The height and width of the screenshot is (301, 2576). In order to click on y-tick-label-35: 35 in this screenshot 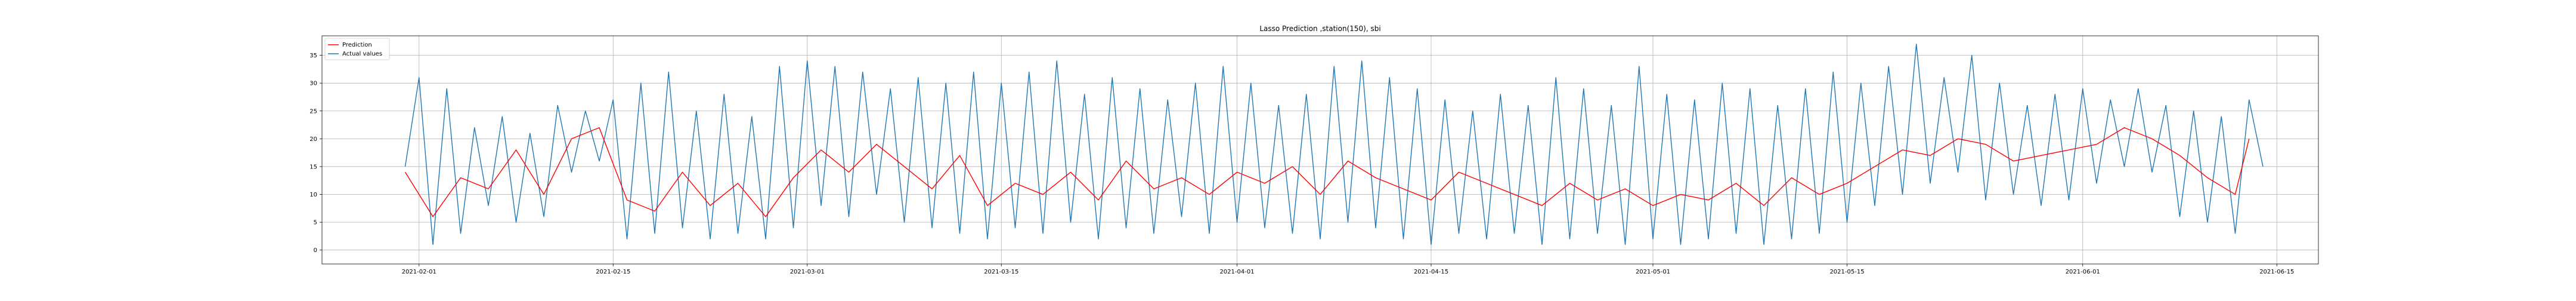, I will do `click(313, 56)`.